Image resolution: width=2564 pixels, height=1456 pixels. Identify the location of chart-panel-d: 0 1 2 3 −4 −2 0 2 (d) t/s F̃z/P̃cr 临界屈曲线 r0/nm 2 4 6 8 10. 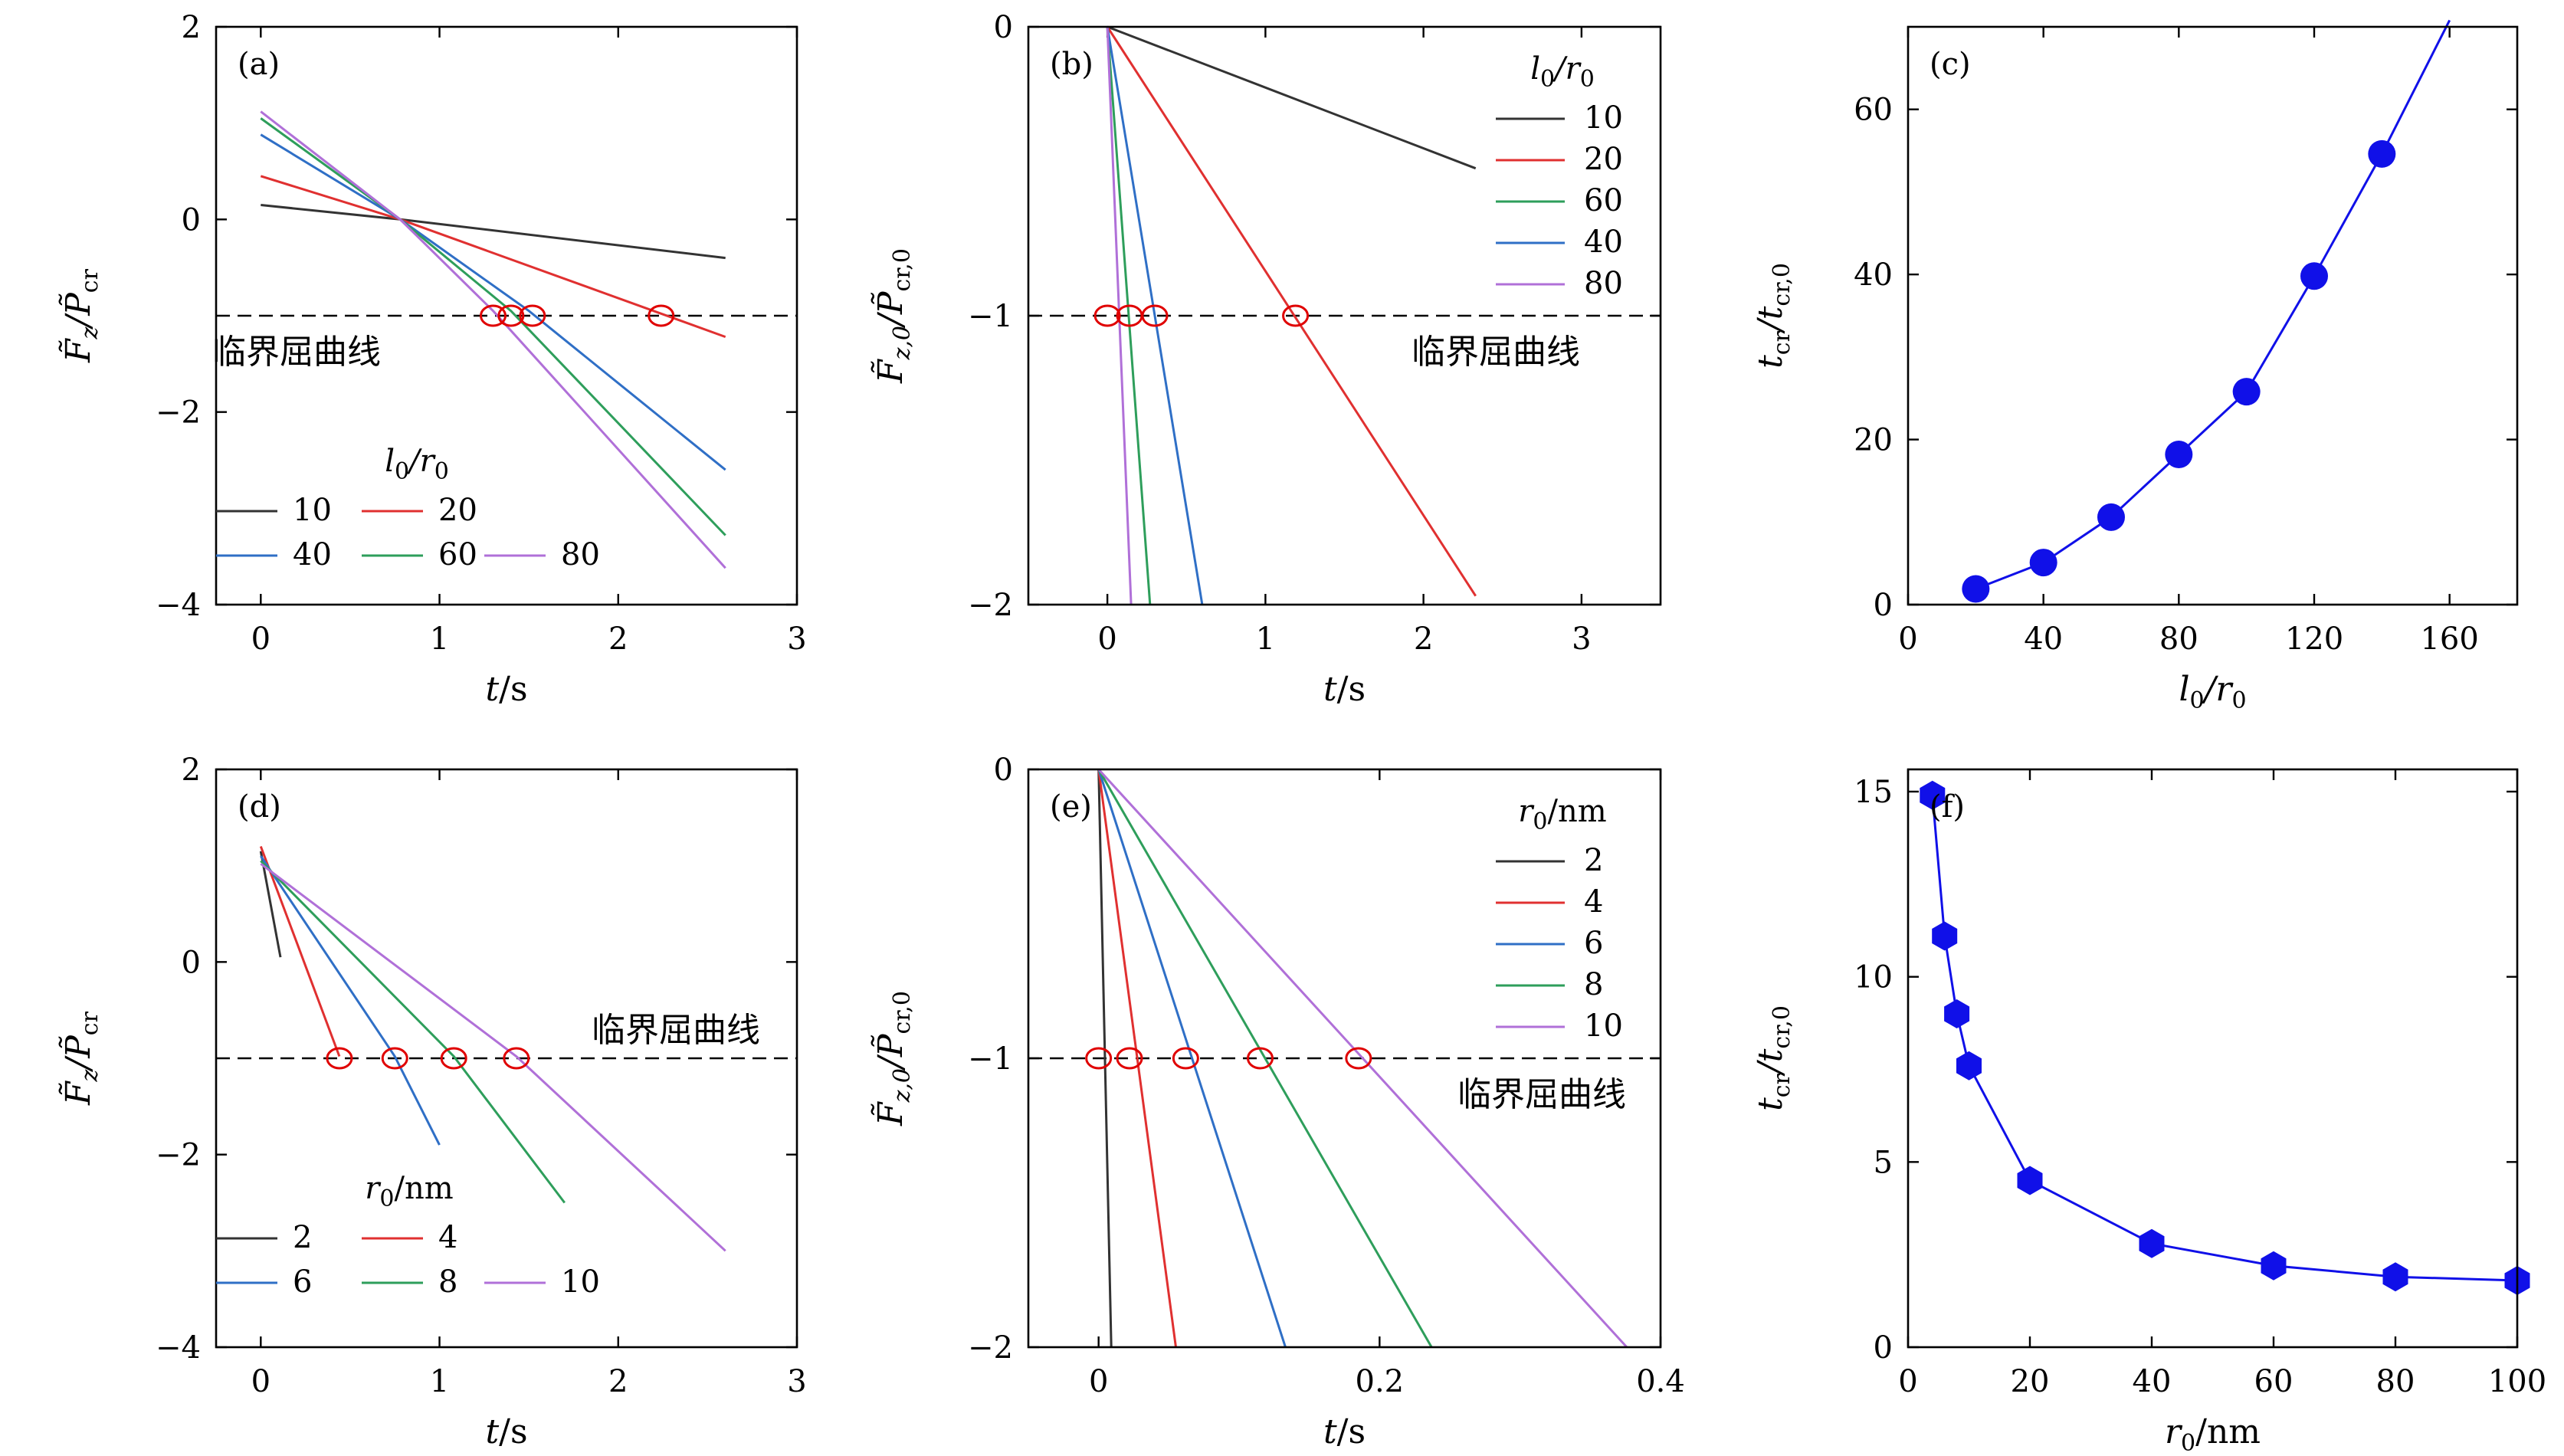
(432, 1102).